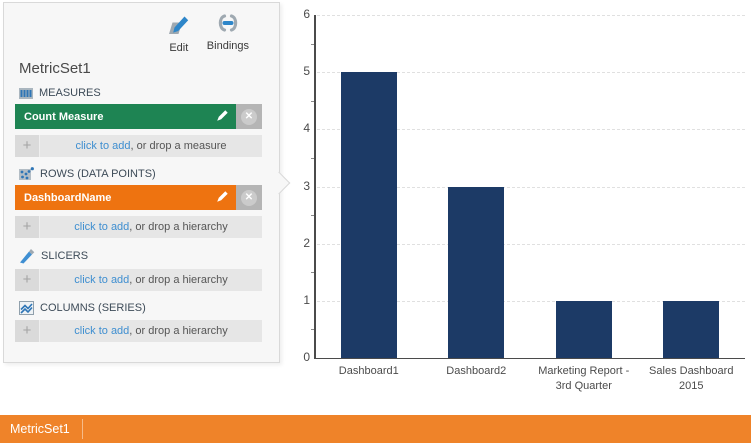 The image size is (751, 443). I want to click on edit-icon, so click(179, 26).